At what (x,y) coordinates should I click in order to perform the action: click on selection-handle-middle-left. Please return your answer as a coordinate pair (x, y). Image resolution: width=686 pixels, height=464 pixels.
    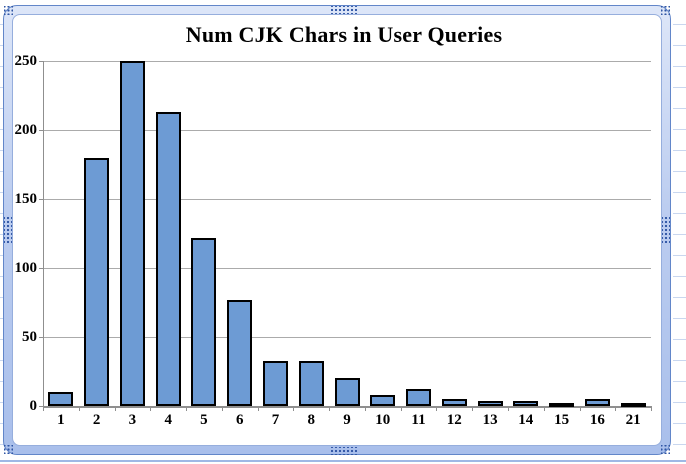
    Looking at the image, I should click on (8, 230).